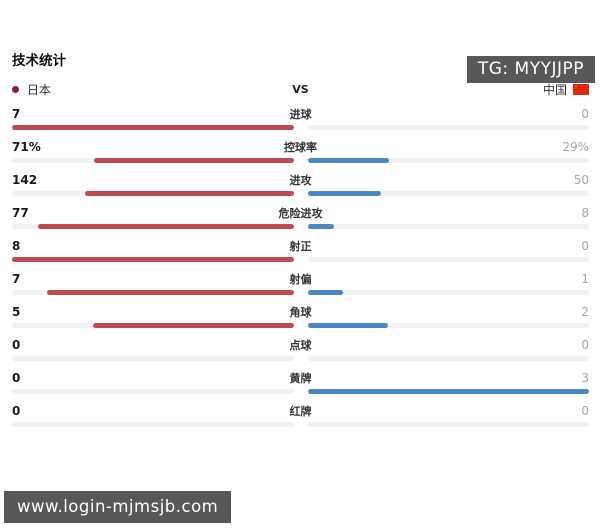  What do you see at coordinates (449, 89) in the screenshot?
I see `away-team: 中国` at bounding box center [449, 89].